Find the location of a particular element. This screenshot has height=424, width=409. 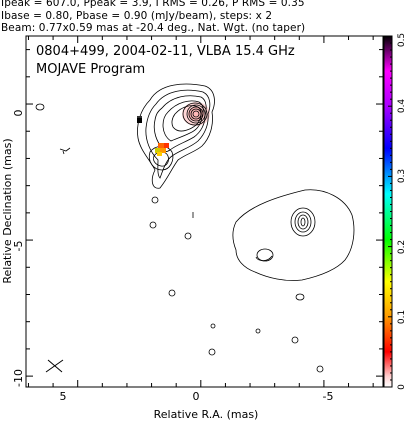

chart-title: 0804+499, 2004-02-11, VLBA 15.4 GHz is located at coordinates (165, 51).